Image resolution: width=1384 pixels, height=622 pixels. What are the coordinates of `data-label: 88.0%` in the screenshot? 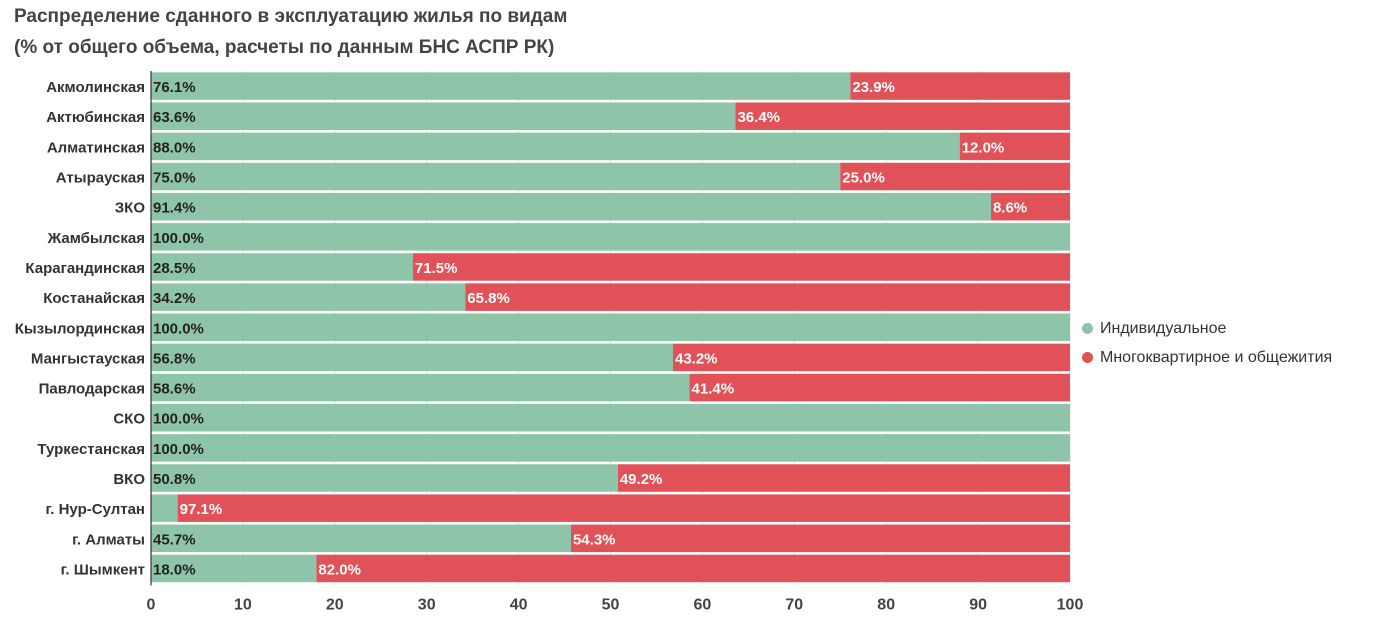 It's located at (174, 147).